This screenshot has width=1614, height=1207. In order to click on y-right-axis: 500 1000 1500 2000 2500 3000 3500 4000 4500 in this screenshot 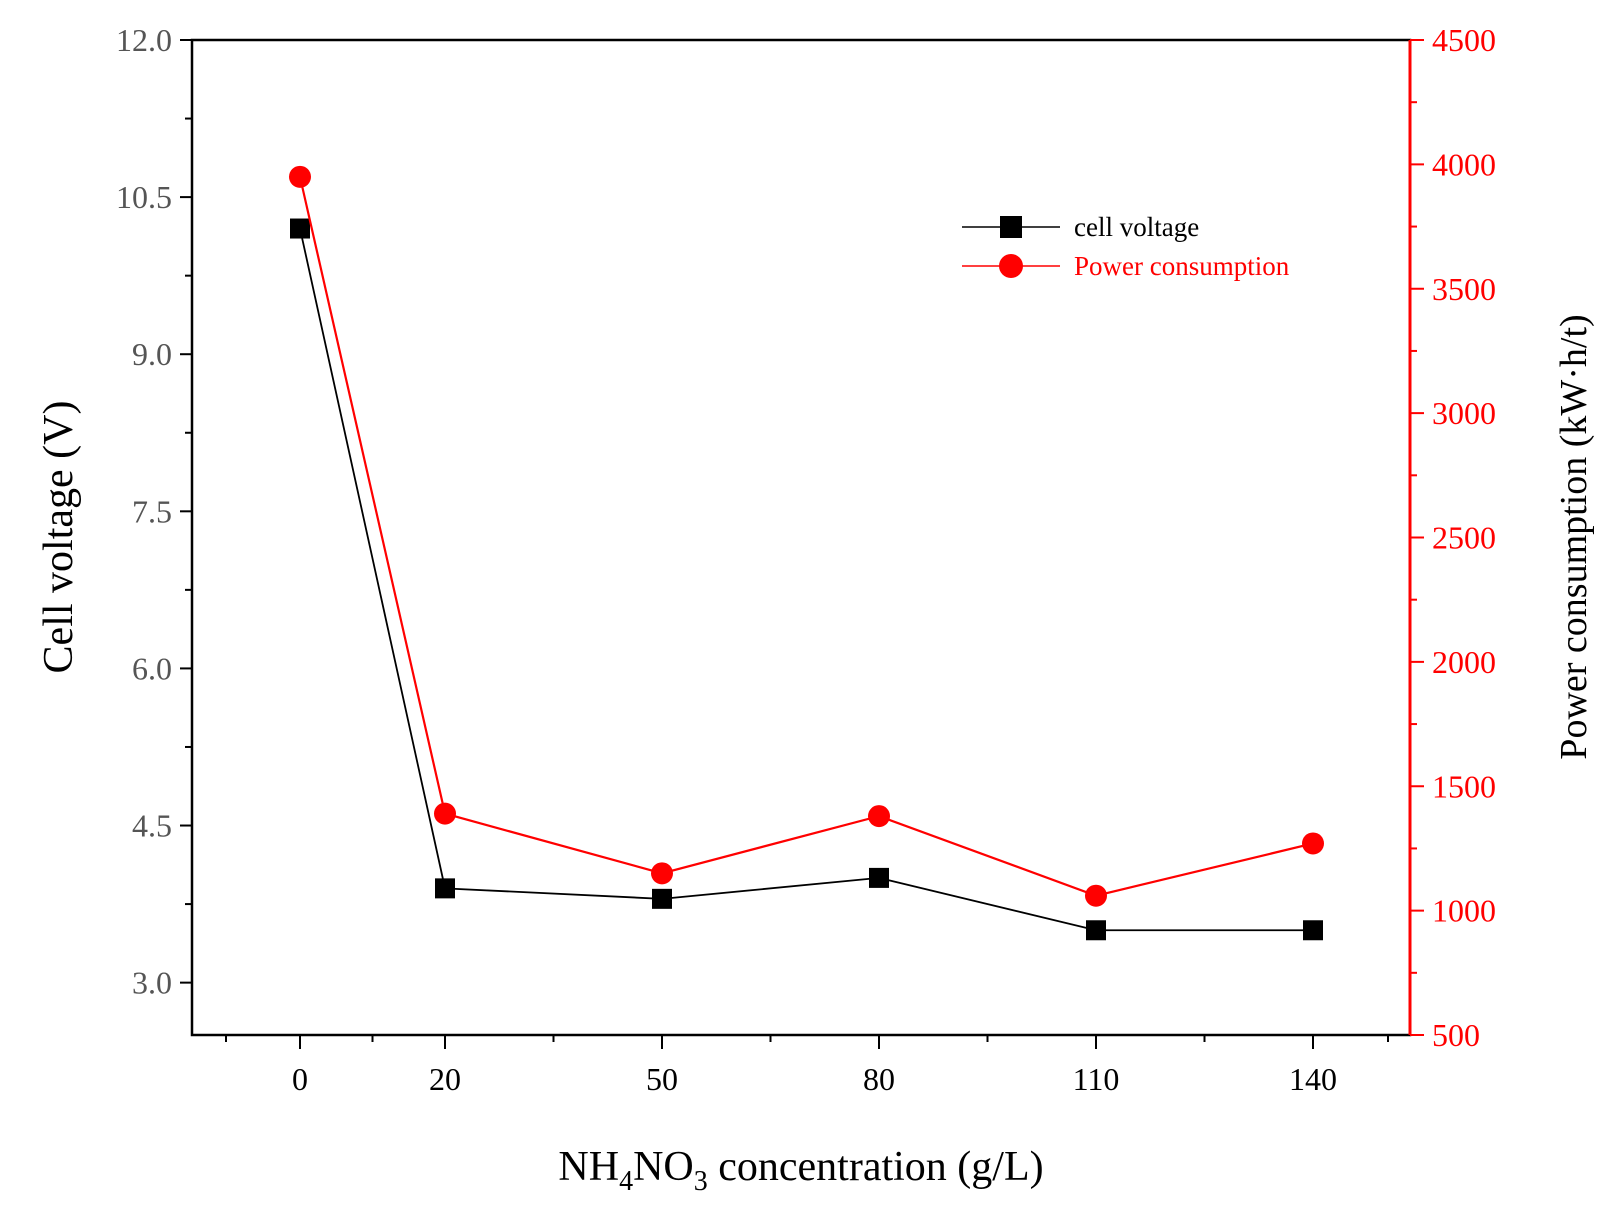, I will do `click(1453, 537)`.